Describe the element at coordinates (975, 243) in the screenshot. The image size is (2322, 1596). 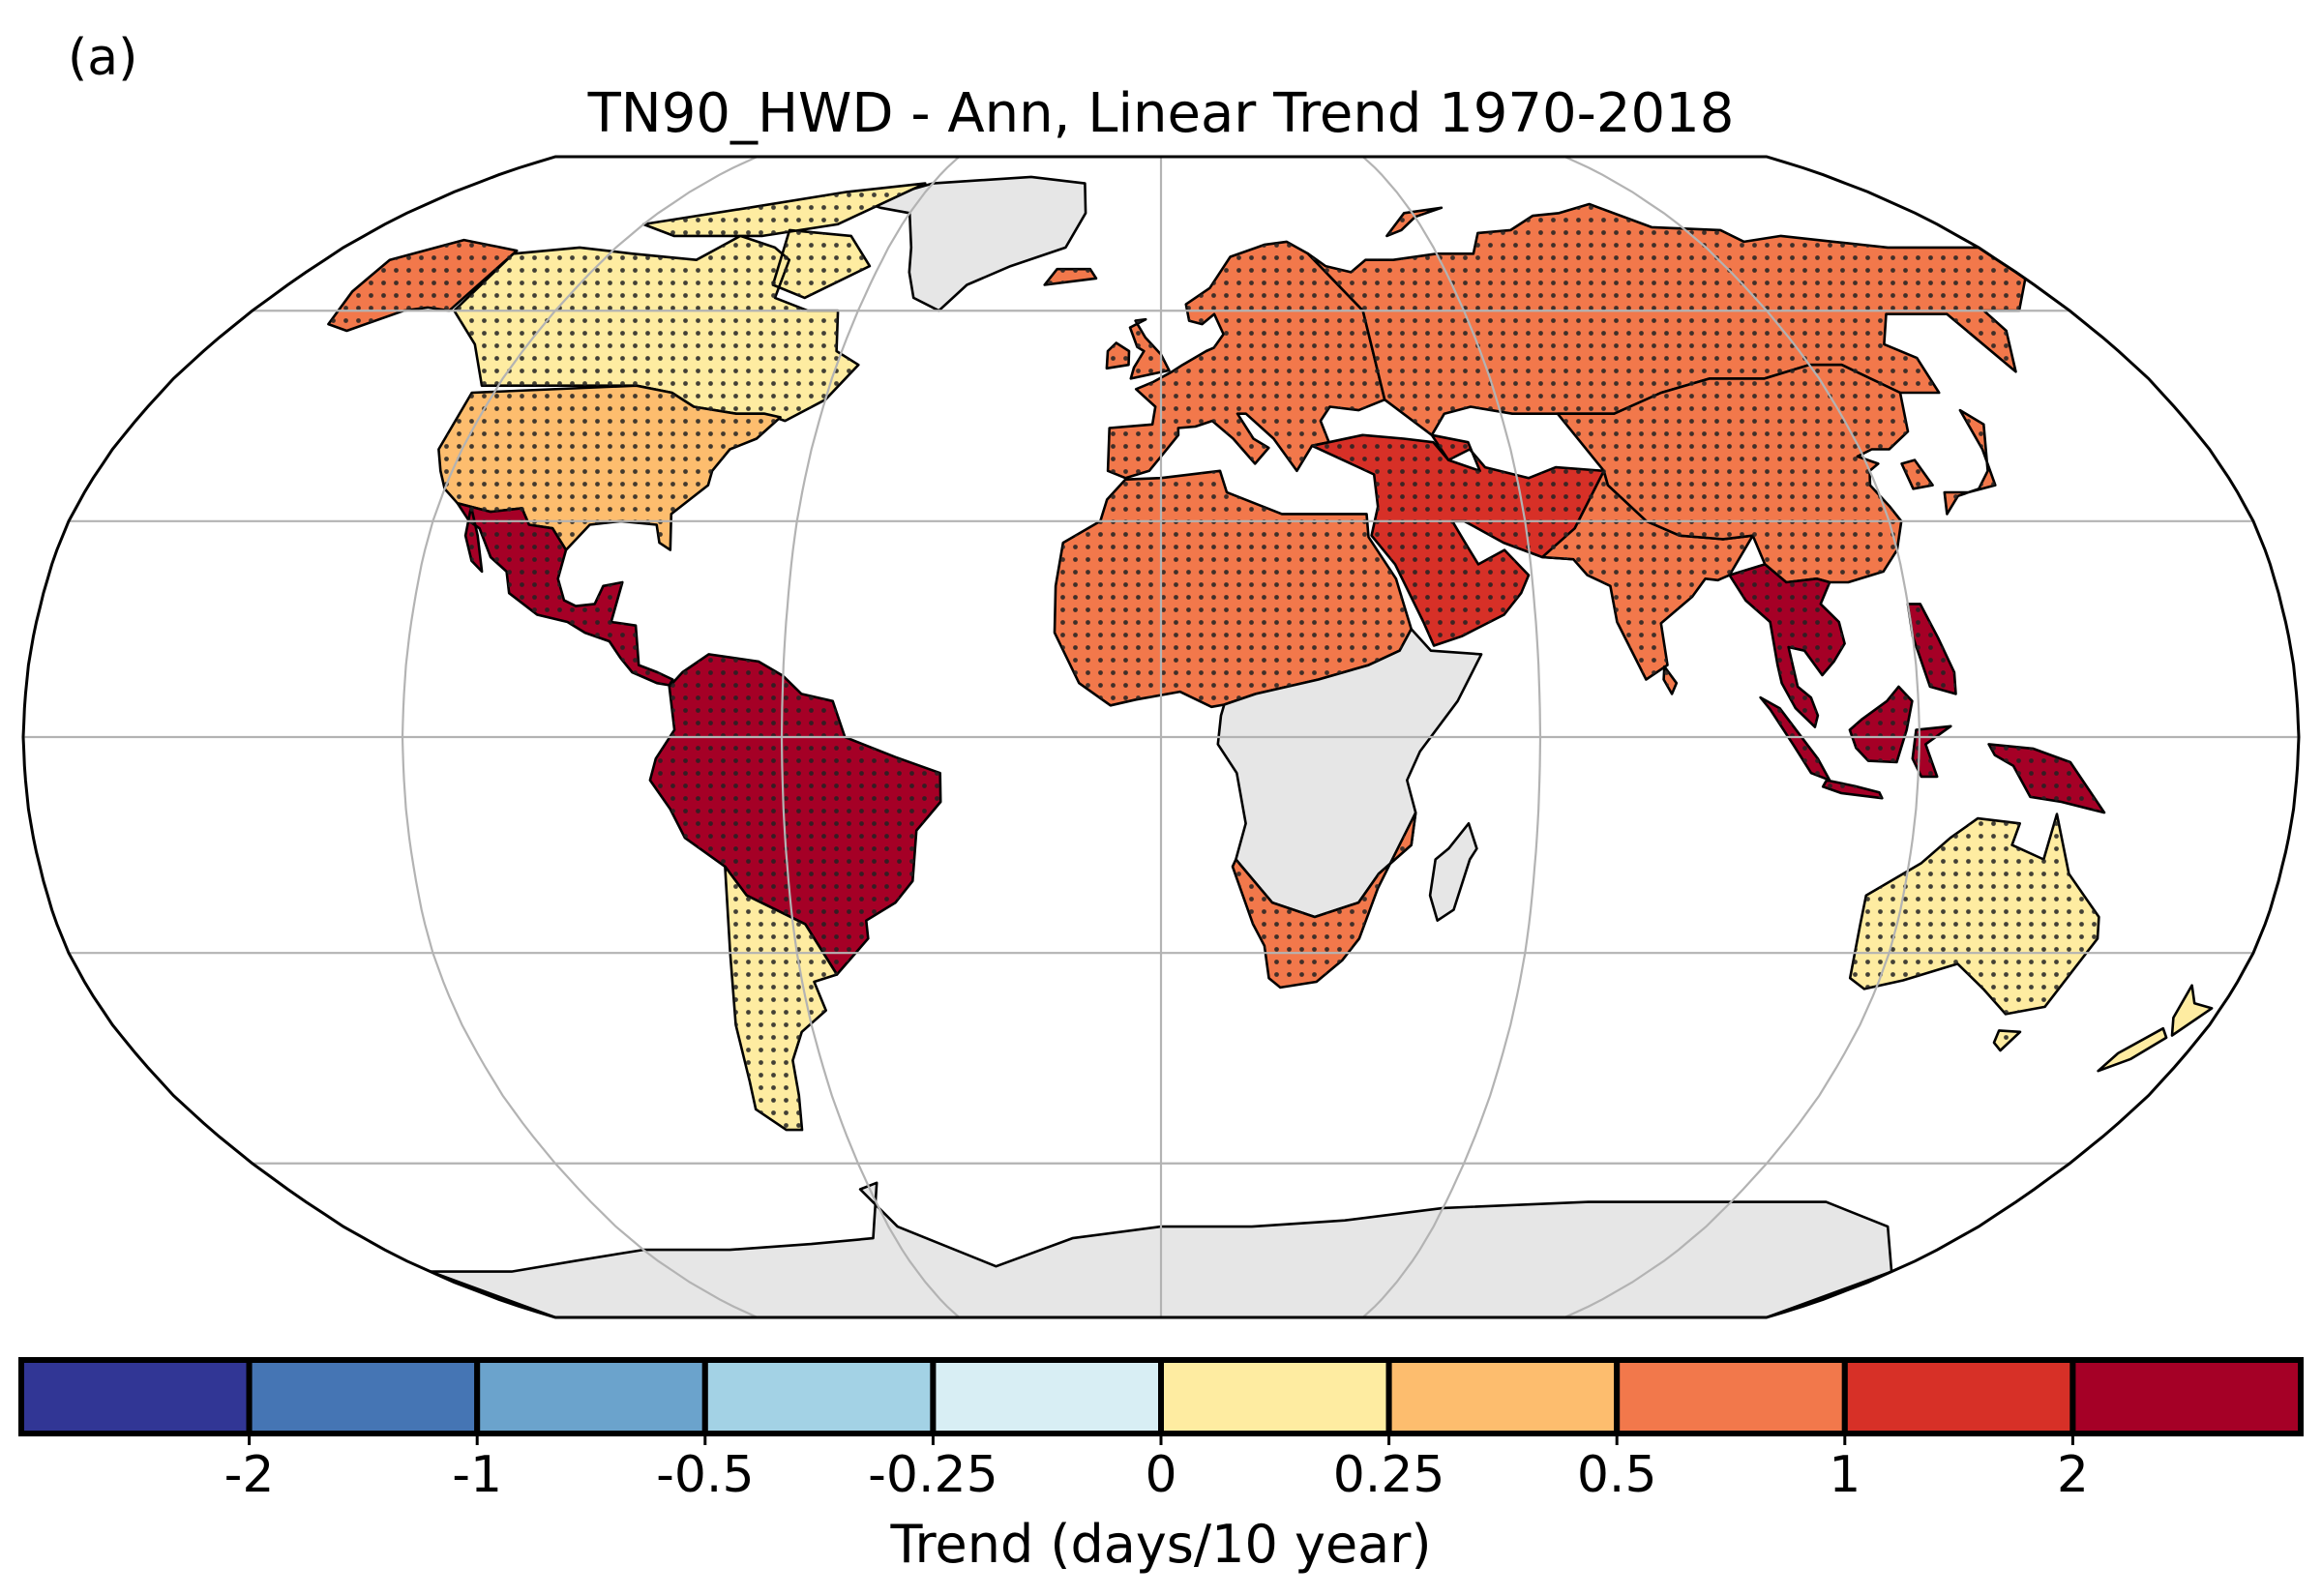
I see `region-greenland` at that location.